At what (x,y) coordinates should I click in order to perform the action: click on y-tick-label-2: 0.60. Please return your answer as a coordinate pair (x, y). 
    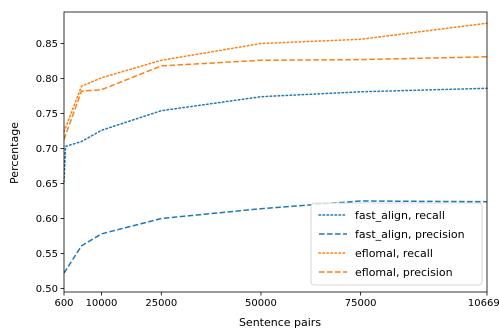
    Looking at the image, I should click on (47, 219).